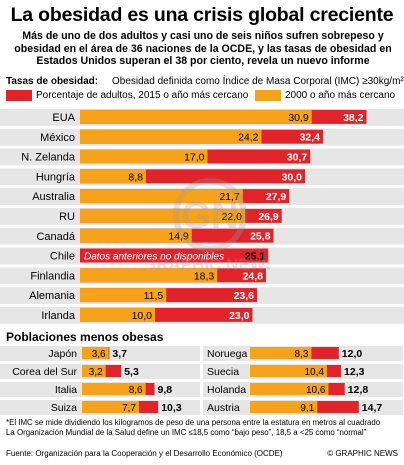  I want to click on value-label-2015: 10,3, so click(171, 408).